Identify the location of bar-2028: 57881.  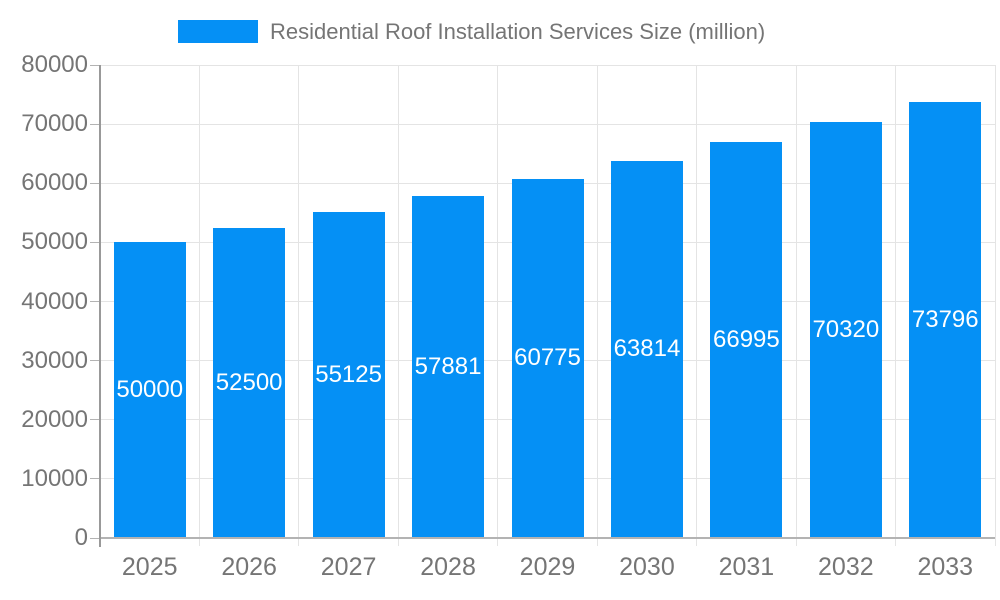
(448, 366).